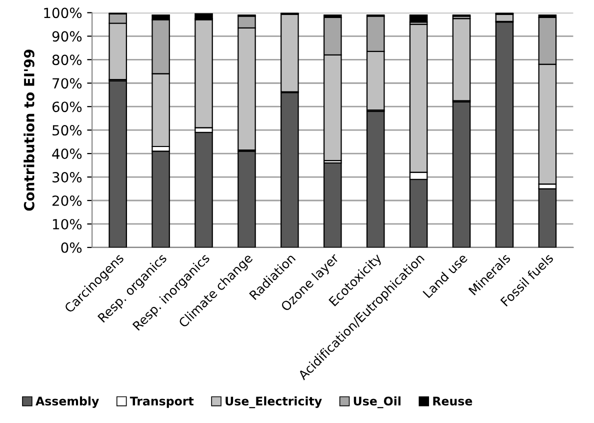 The height and width of the screenshot is (423, 594). What do you see at coordinates (67, 177) in the screenshot?
I see `y-tick-label: 30%` at bounding box center [67, 177].